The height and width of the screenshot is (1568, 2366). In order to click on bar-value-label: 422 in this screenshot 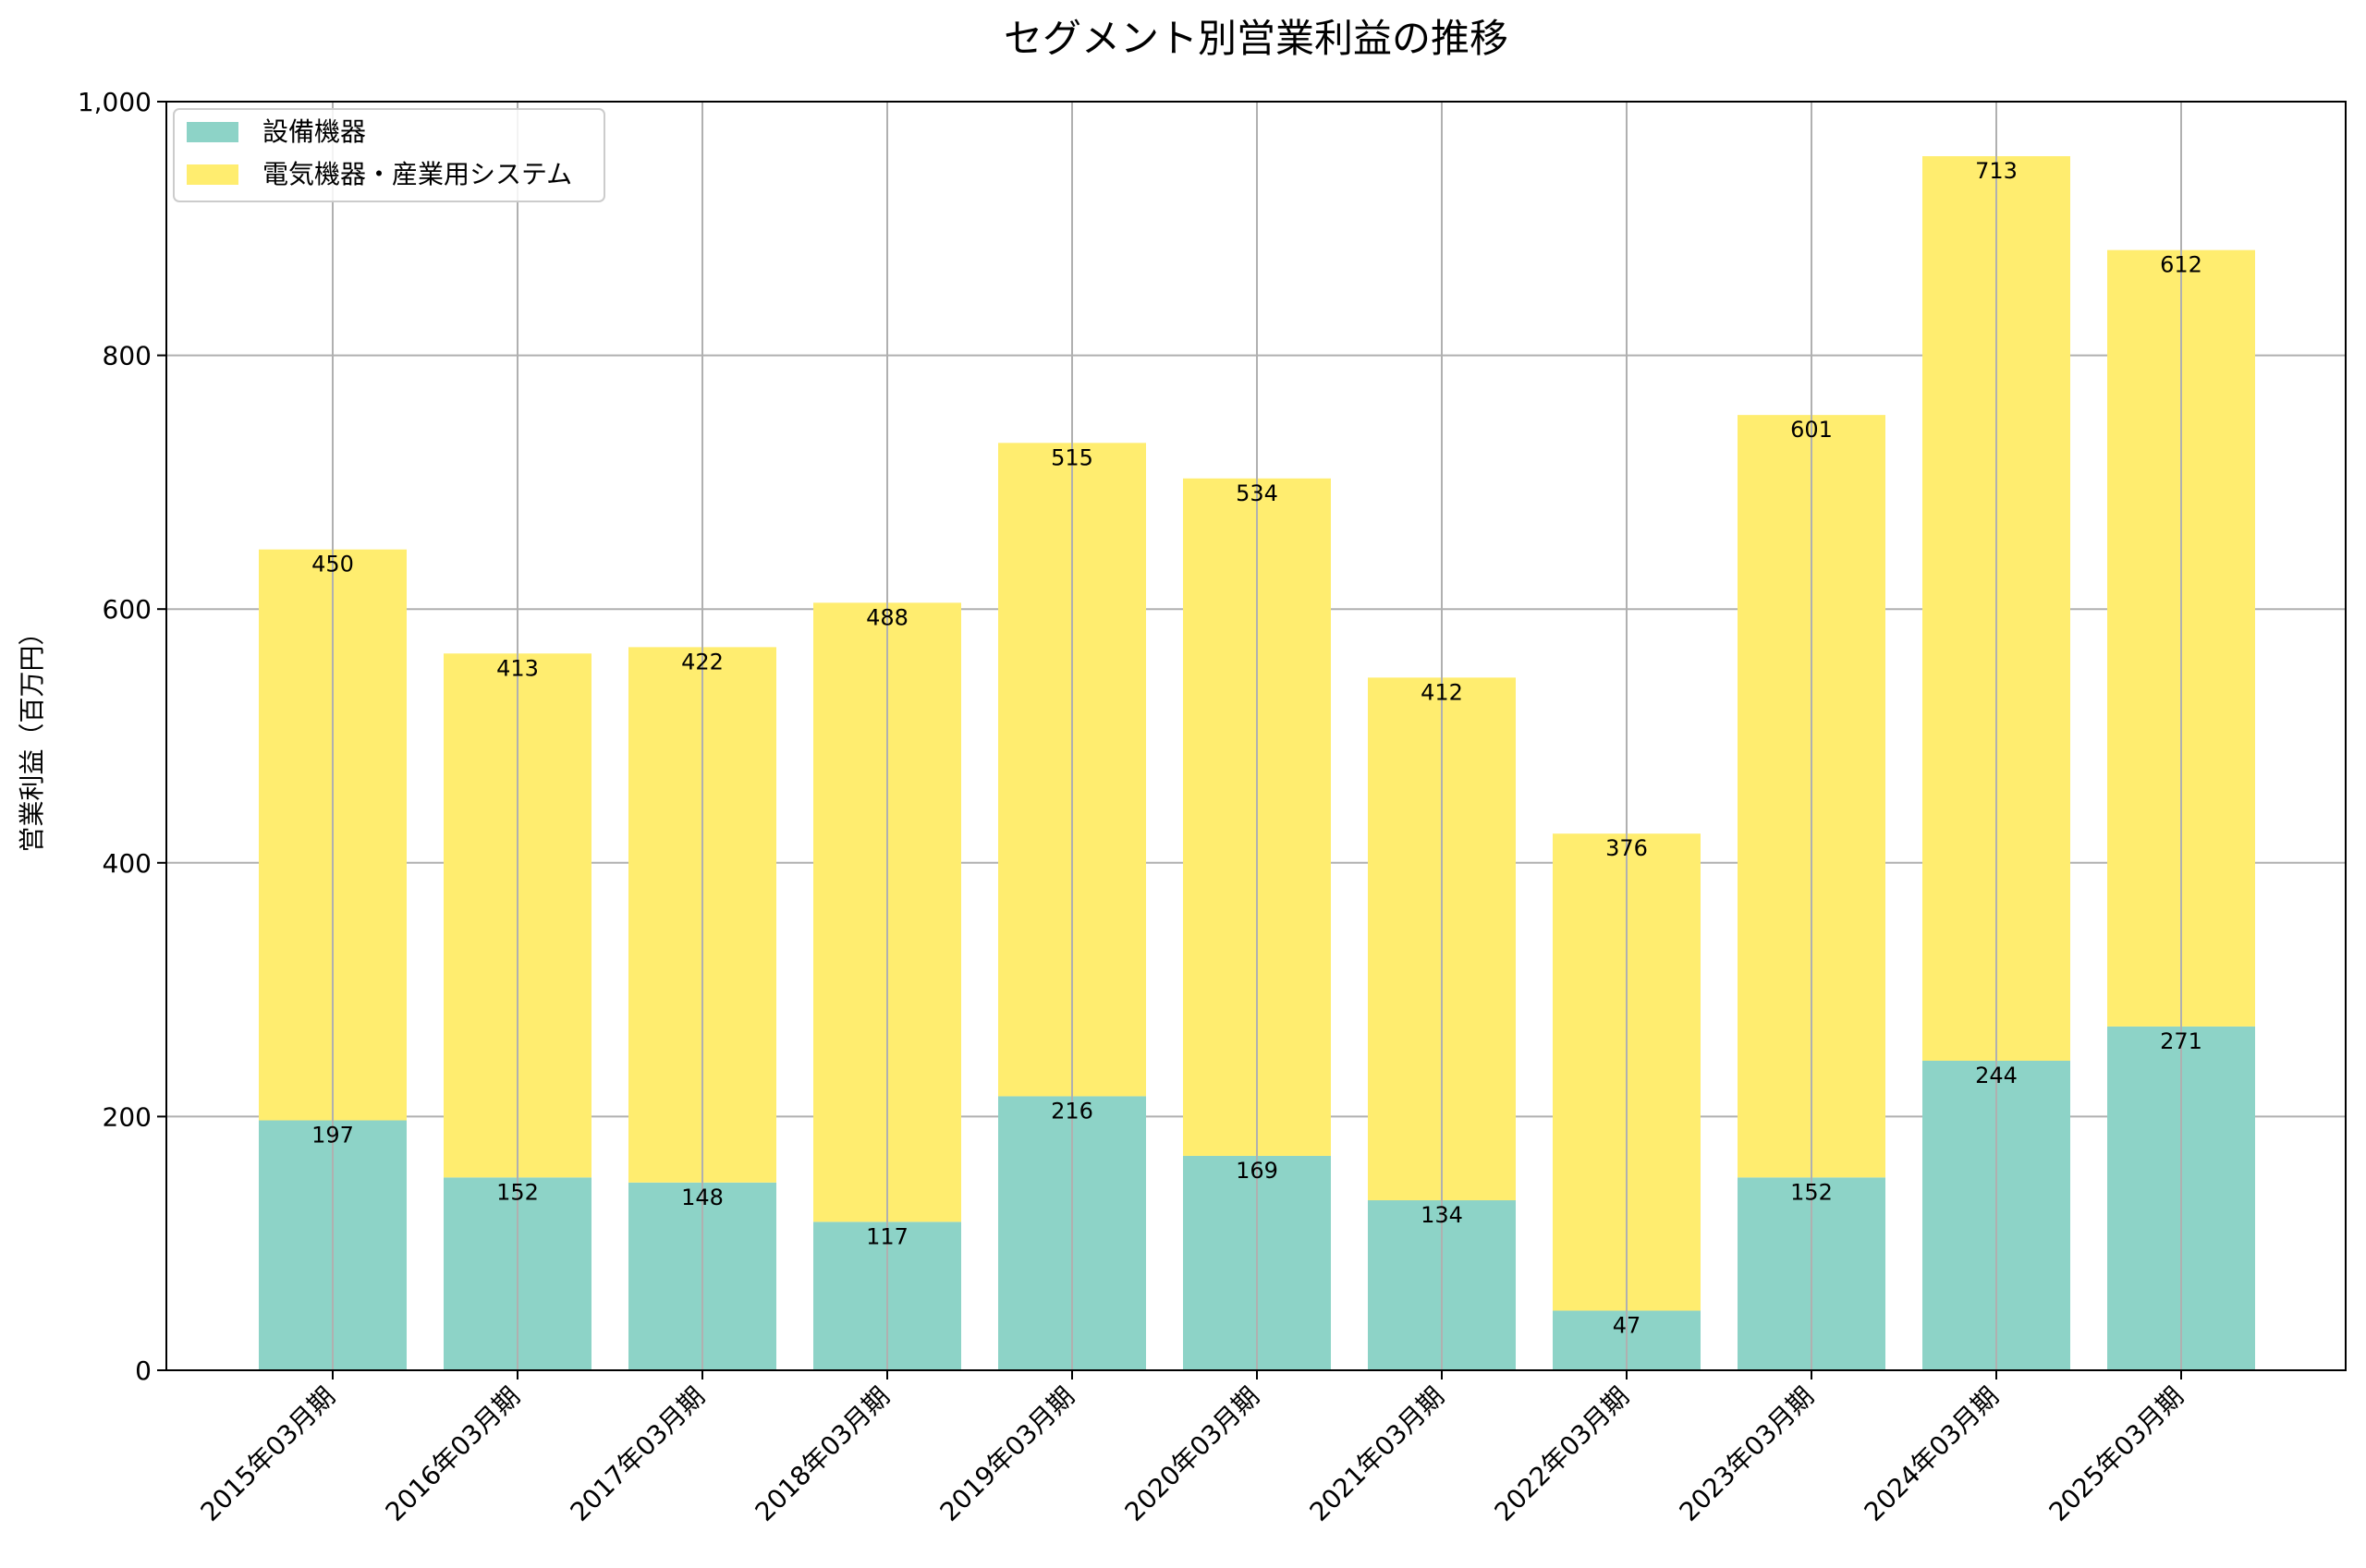, I will do `click(702, 662)`.